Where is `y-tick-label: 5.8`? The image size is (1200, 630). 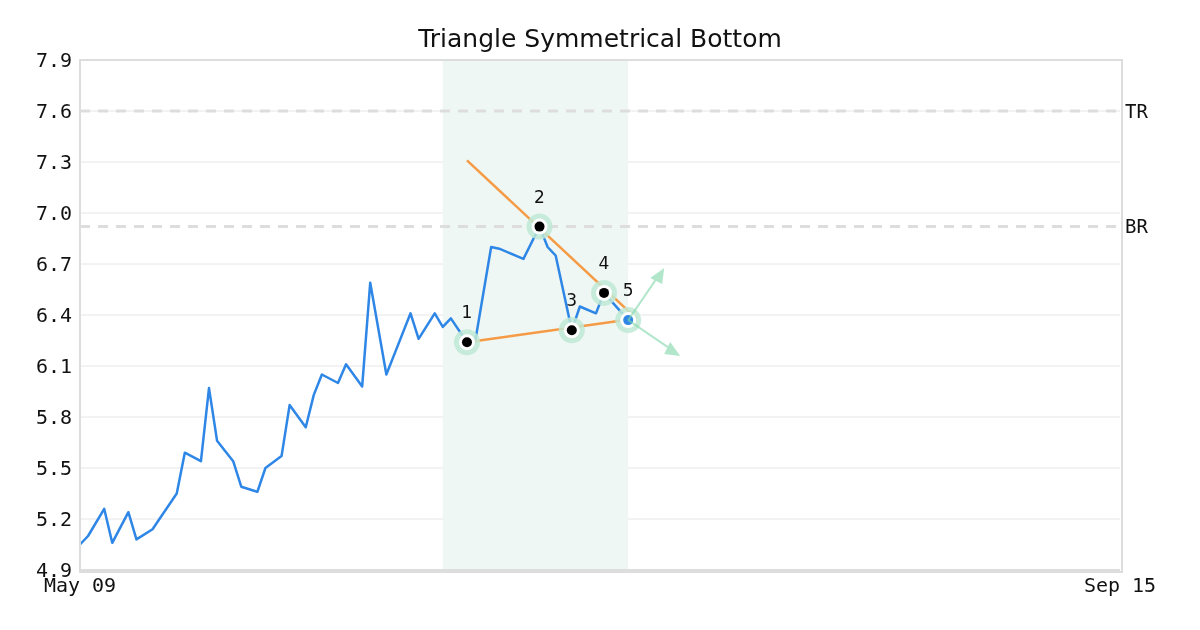
y-tick-label: 5.8 is located at coordinates (53, 417).